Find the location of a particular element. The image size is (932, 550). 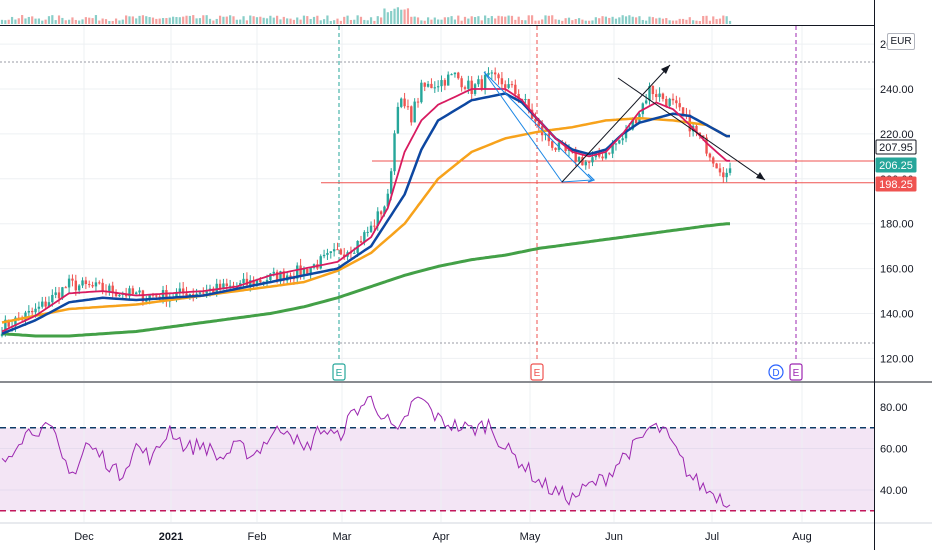

price-tag-box is located at coordinates (896, 184).